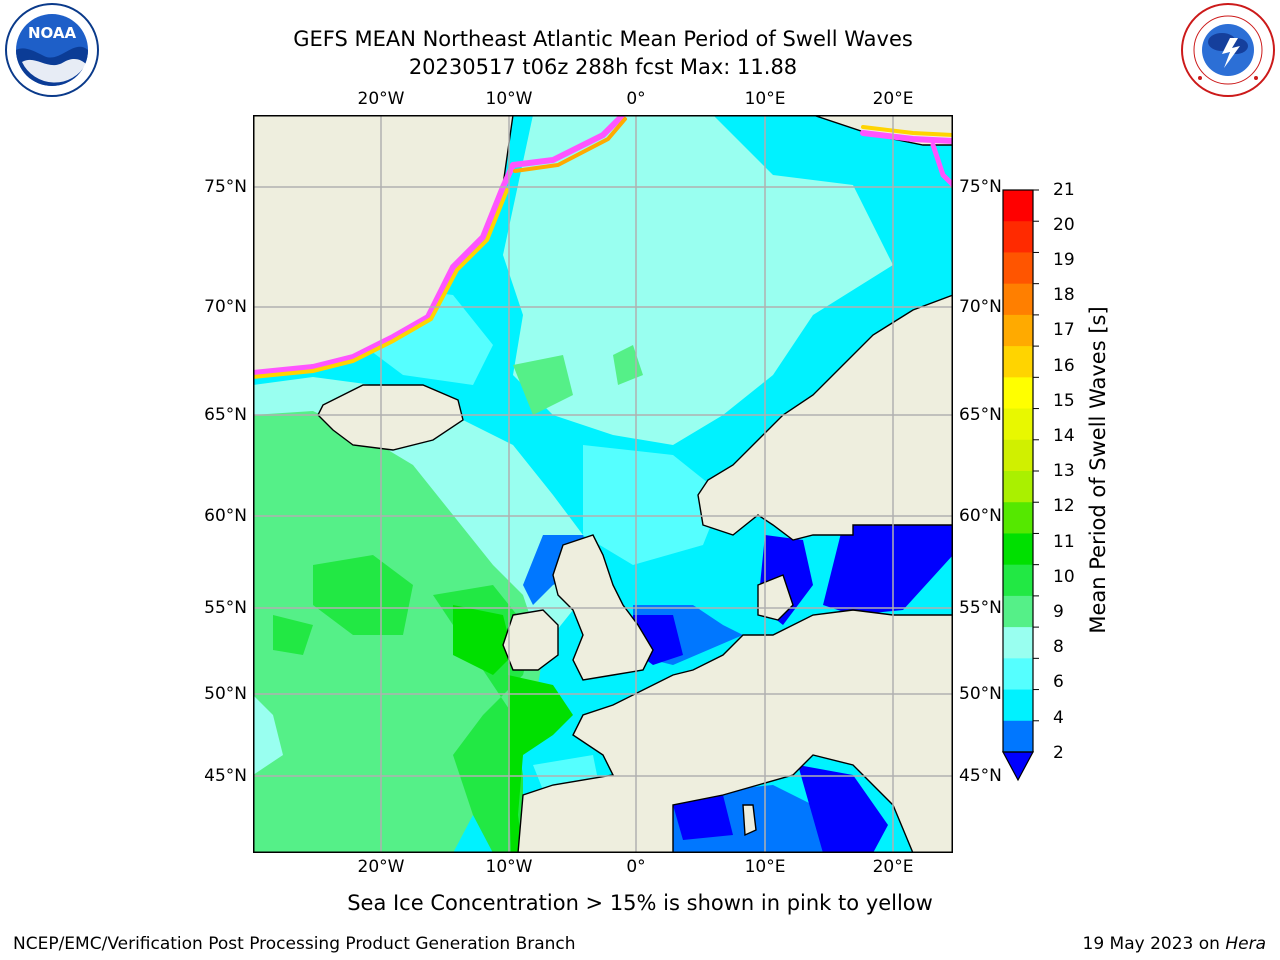 Image resolution: width=1280 pixels, height=960 pixels. What do you see at coordinates (980, 608) in the screenshot?
I see `lat-label-right: 55°N` at bounding box center [980, 608].